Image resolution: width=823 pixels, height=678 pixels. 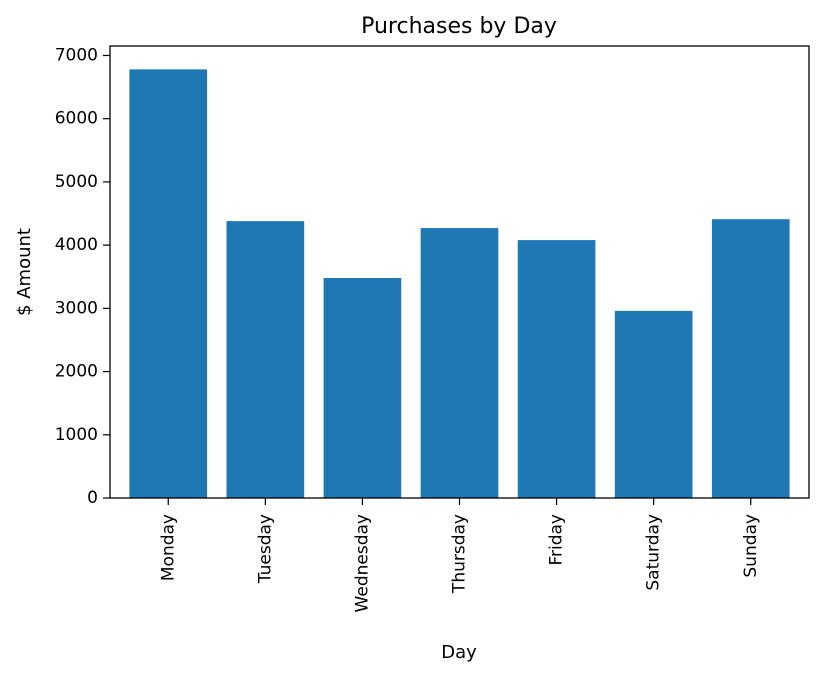 I want to click on x-tick-label: Wednesday, so click(x=362, y=563).